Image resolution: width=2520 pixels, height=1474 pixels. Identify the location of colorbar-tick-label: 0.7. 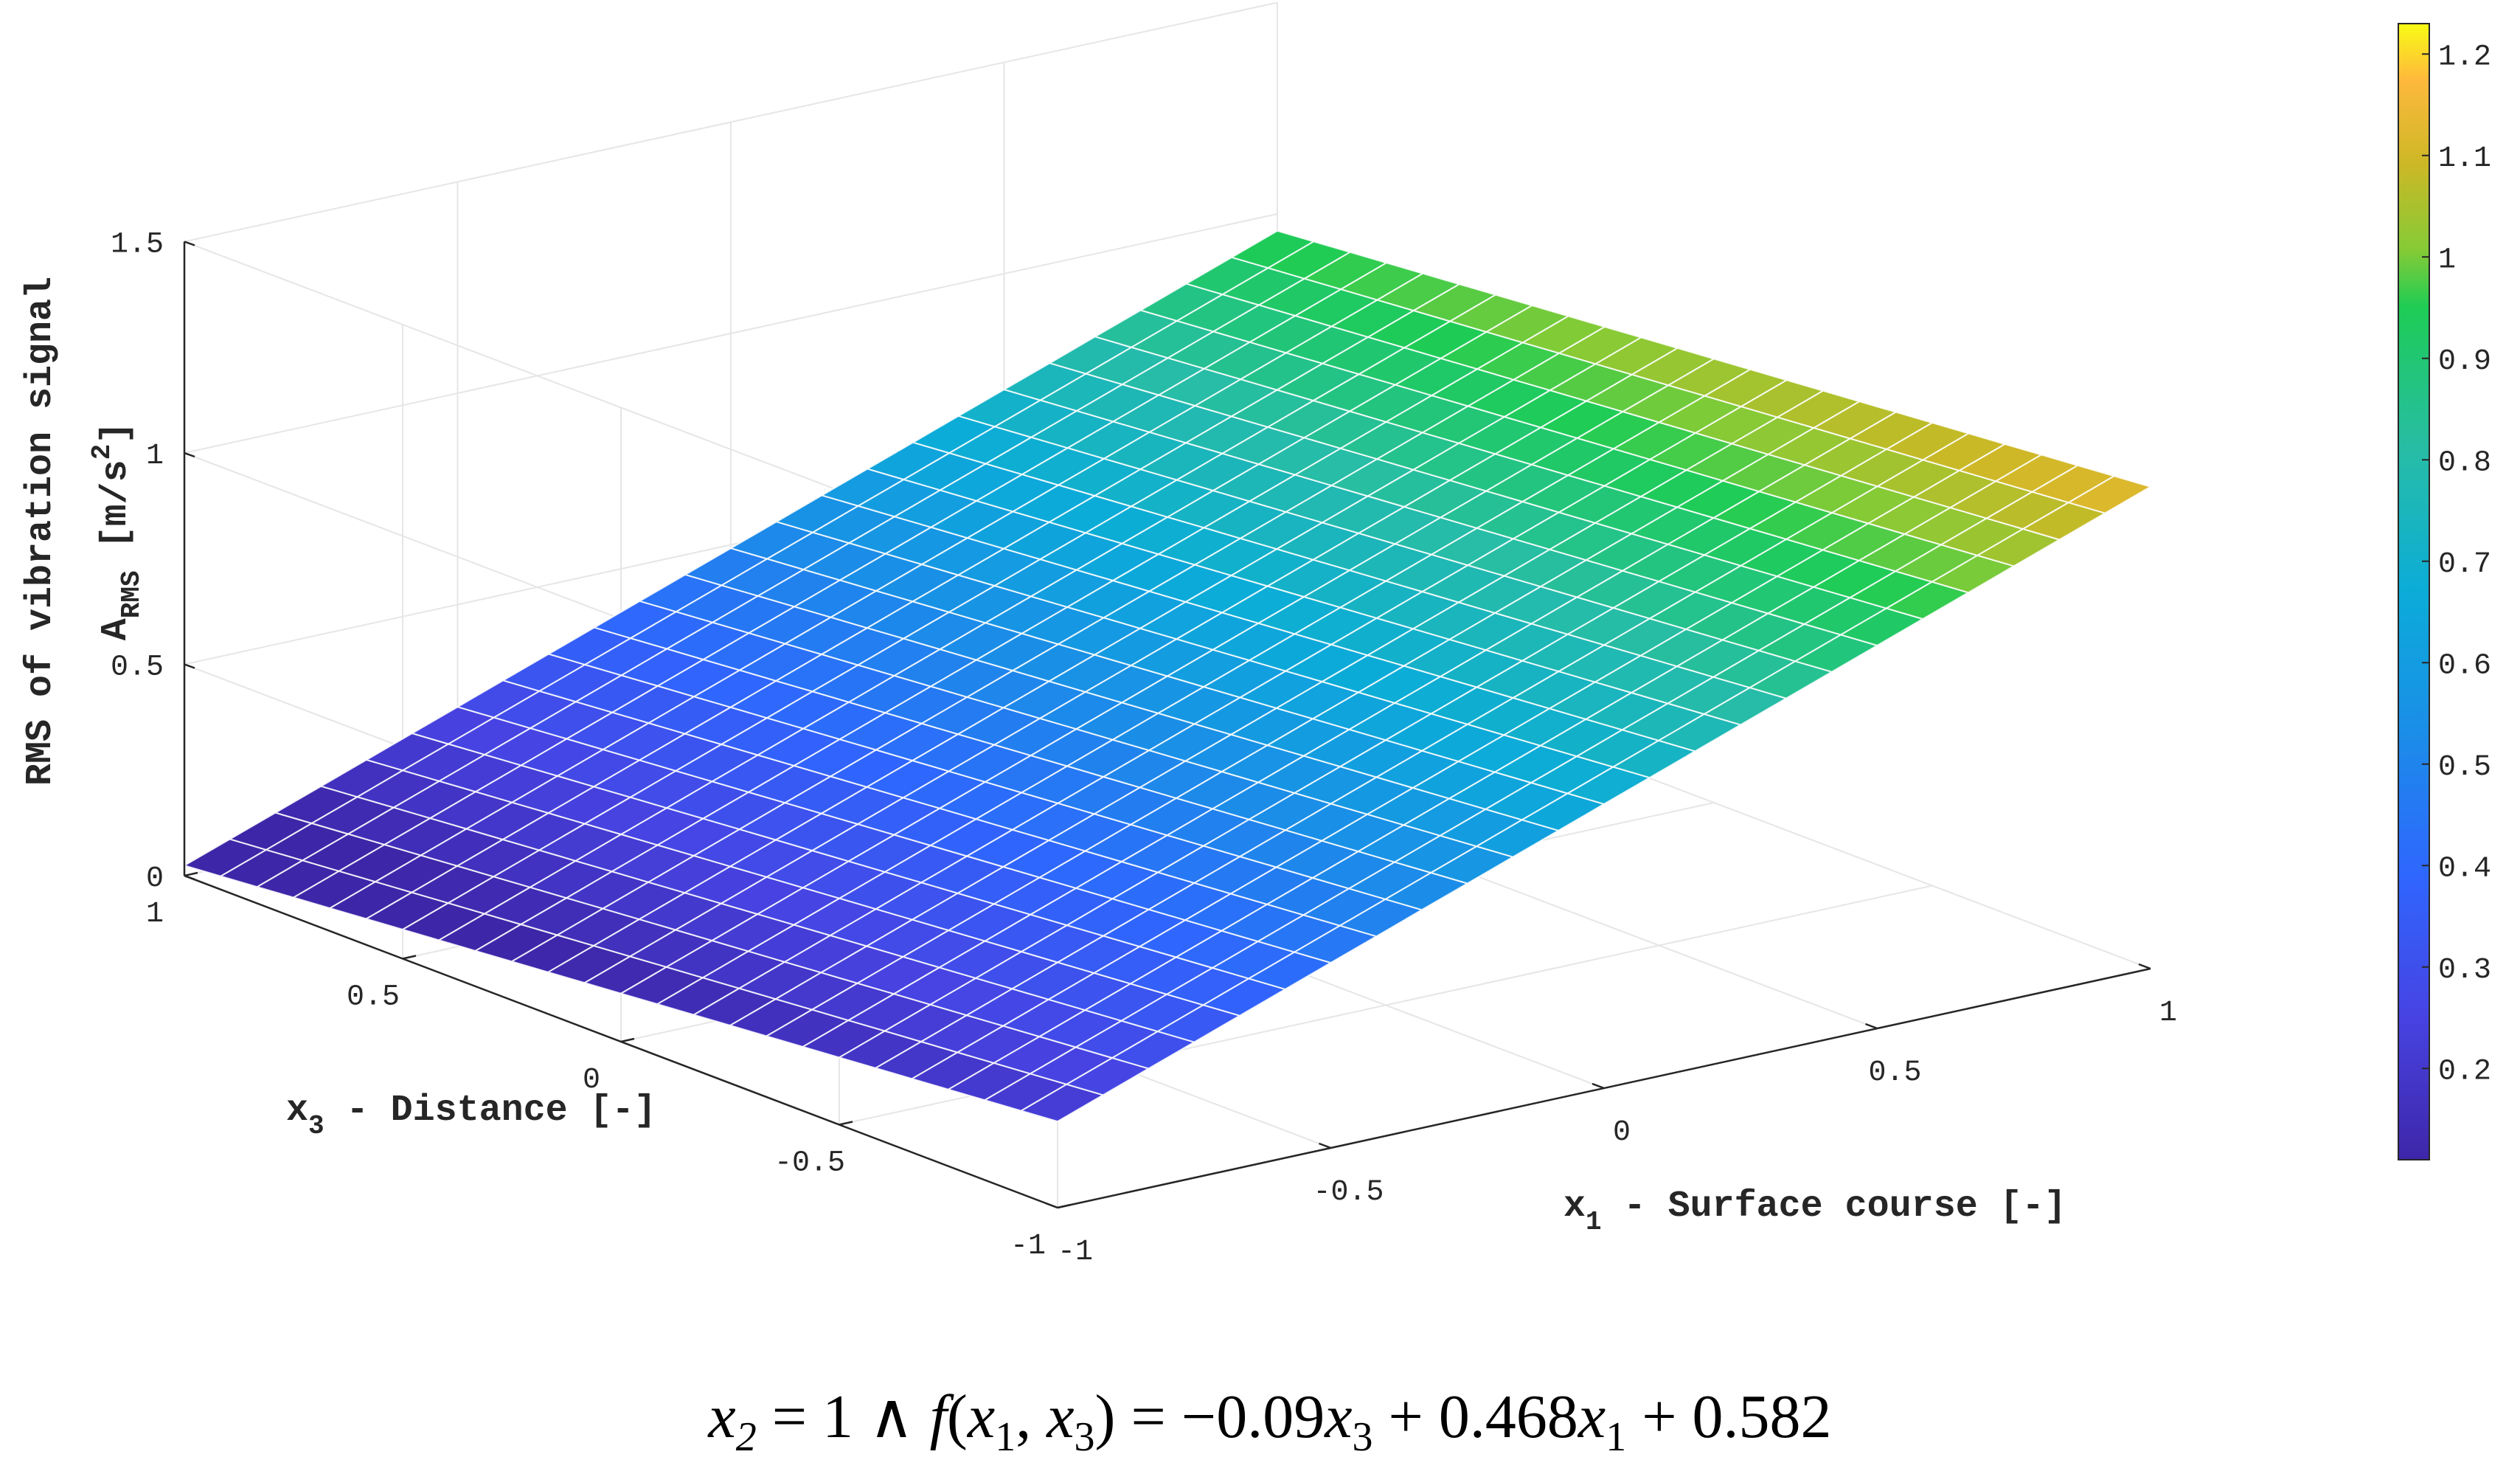
(2464, 564).